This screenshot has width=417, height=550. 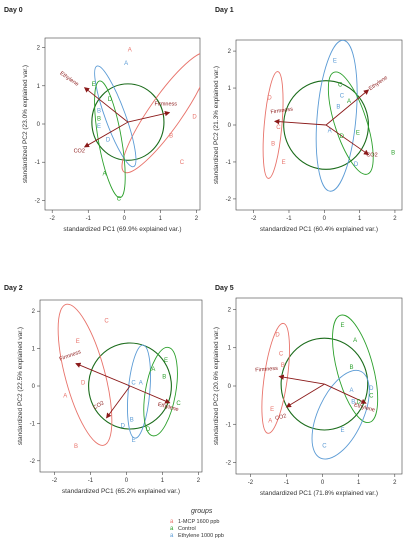 I want to click on x-tick-label: -1, so click(x=89, y=219).